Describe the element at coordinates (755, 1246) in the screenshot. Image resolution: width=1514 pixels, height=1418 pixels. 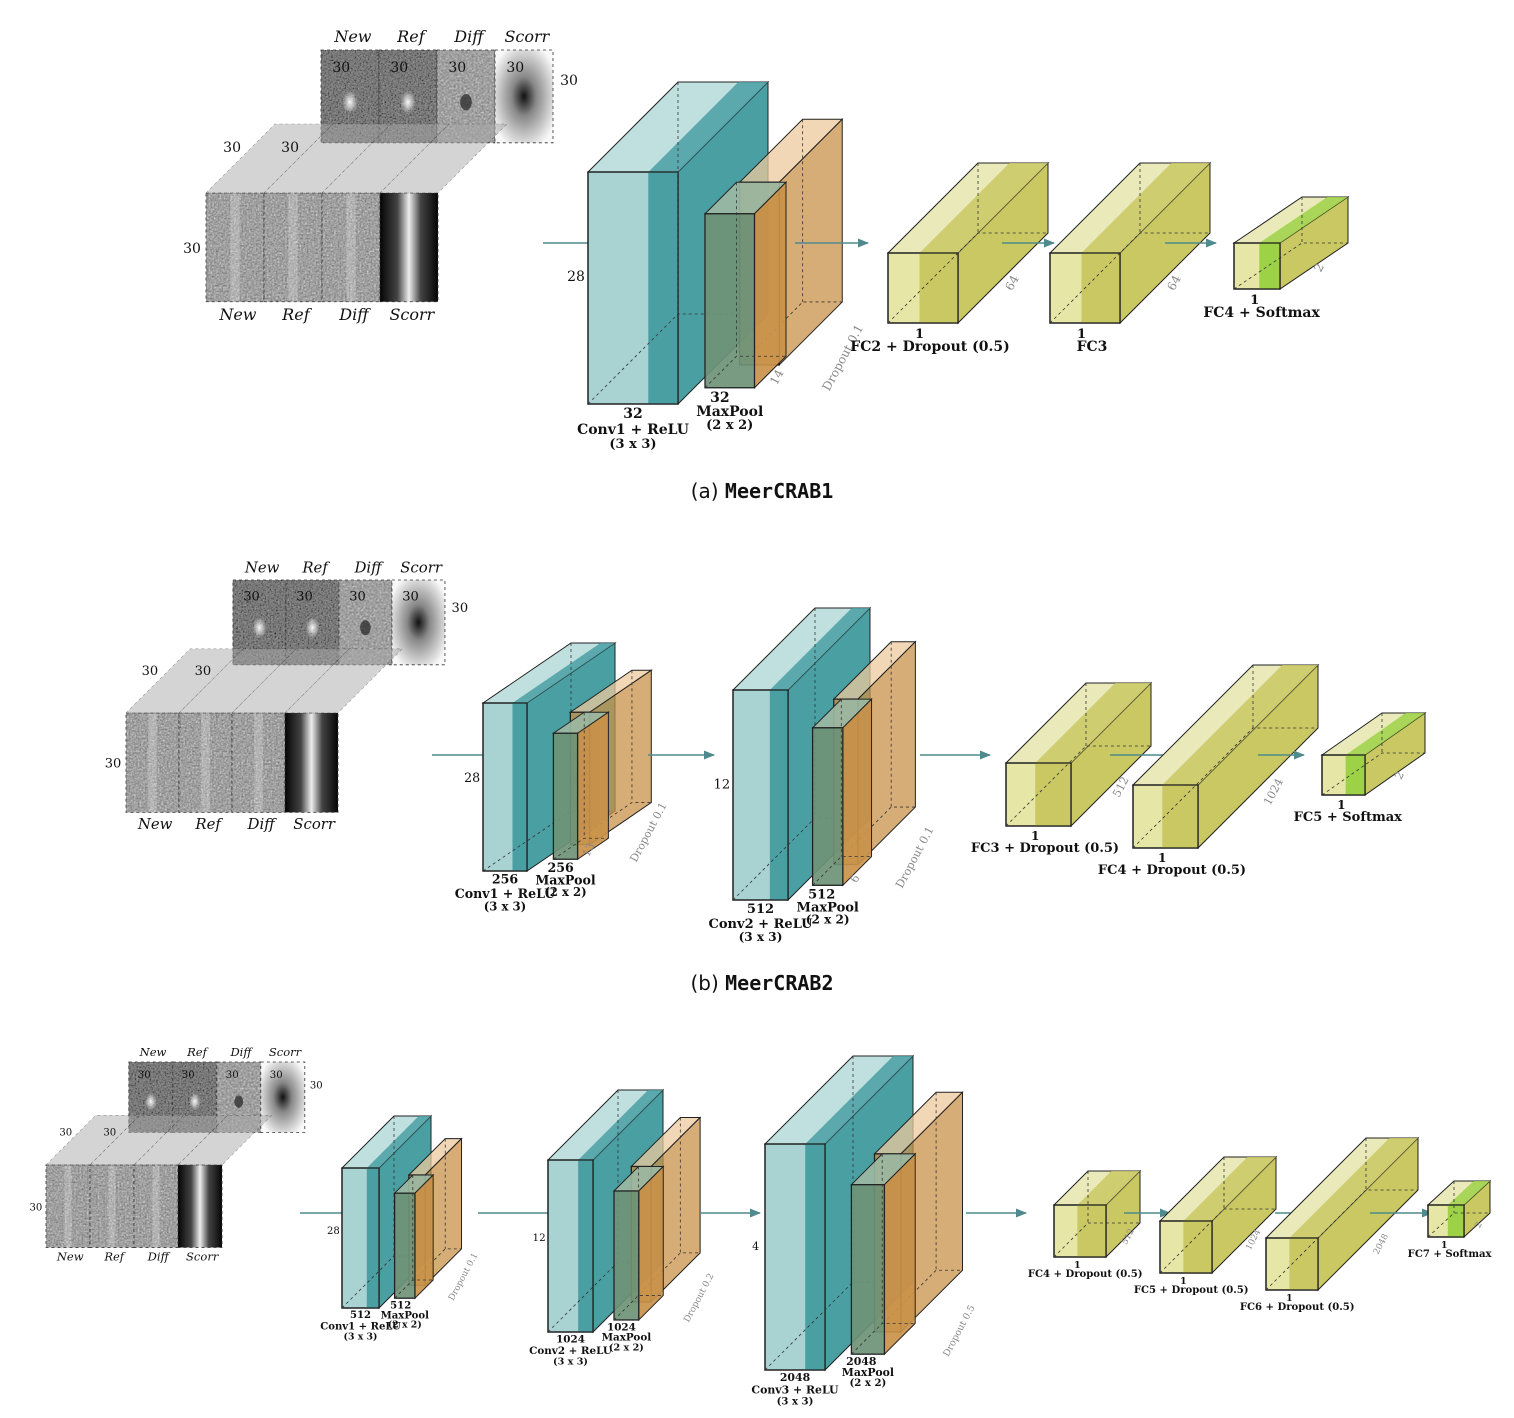
I see `spatial-dim: 4` at that location.